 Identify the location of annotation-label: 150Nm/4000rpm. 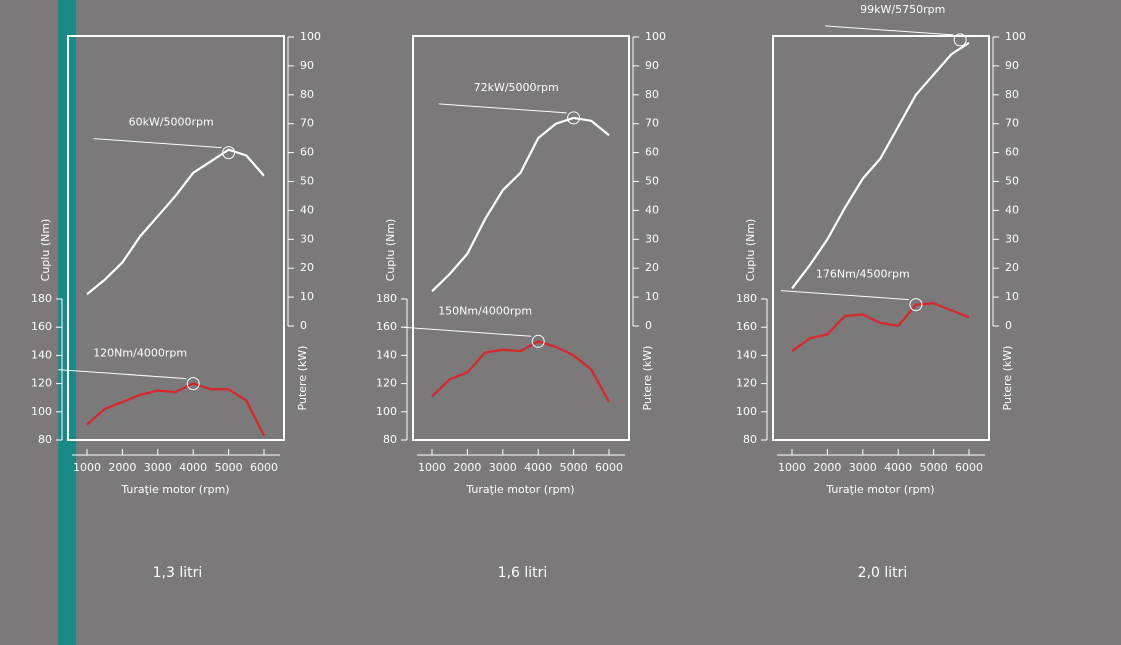
(485, 310).